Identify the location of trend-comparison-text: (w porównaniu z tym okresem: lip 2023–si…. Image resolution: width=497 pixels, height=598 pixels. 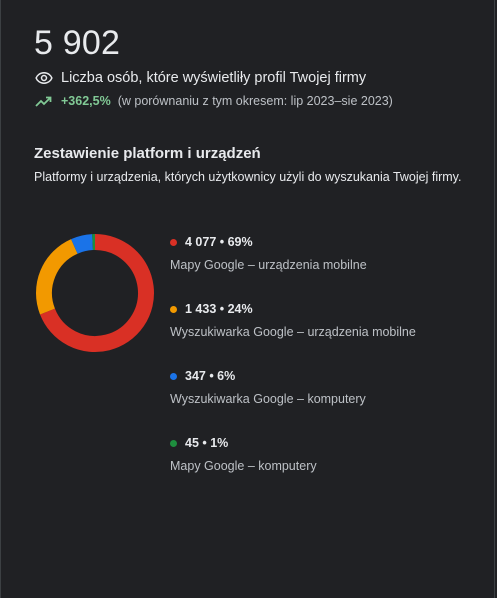
(255, 101).